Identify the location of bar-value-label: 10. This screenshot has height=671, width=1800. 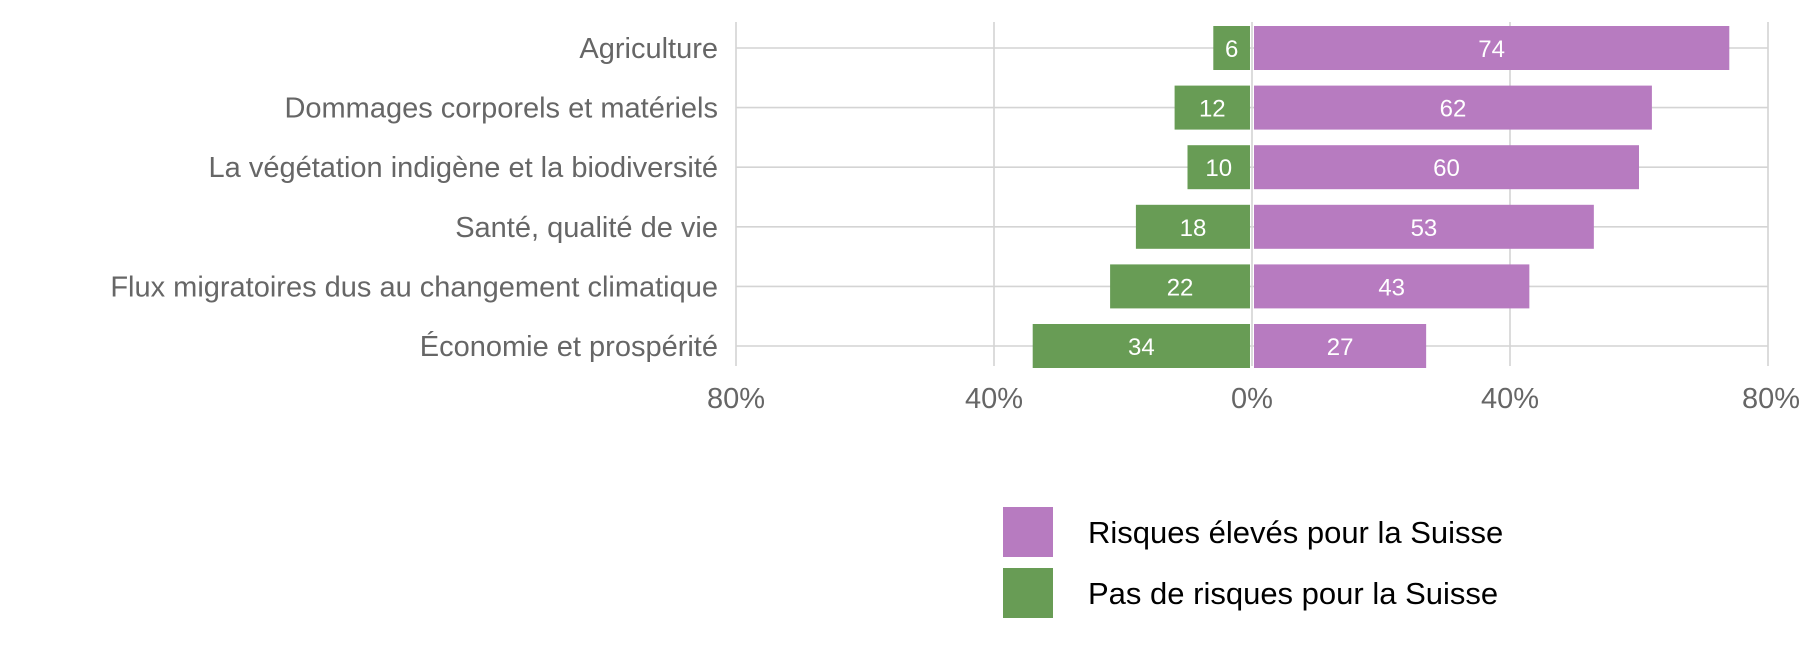
(1218, 168).